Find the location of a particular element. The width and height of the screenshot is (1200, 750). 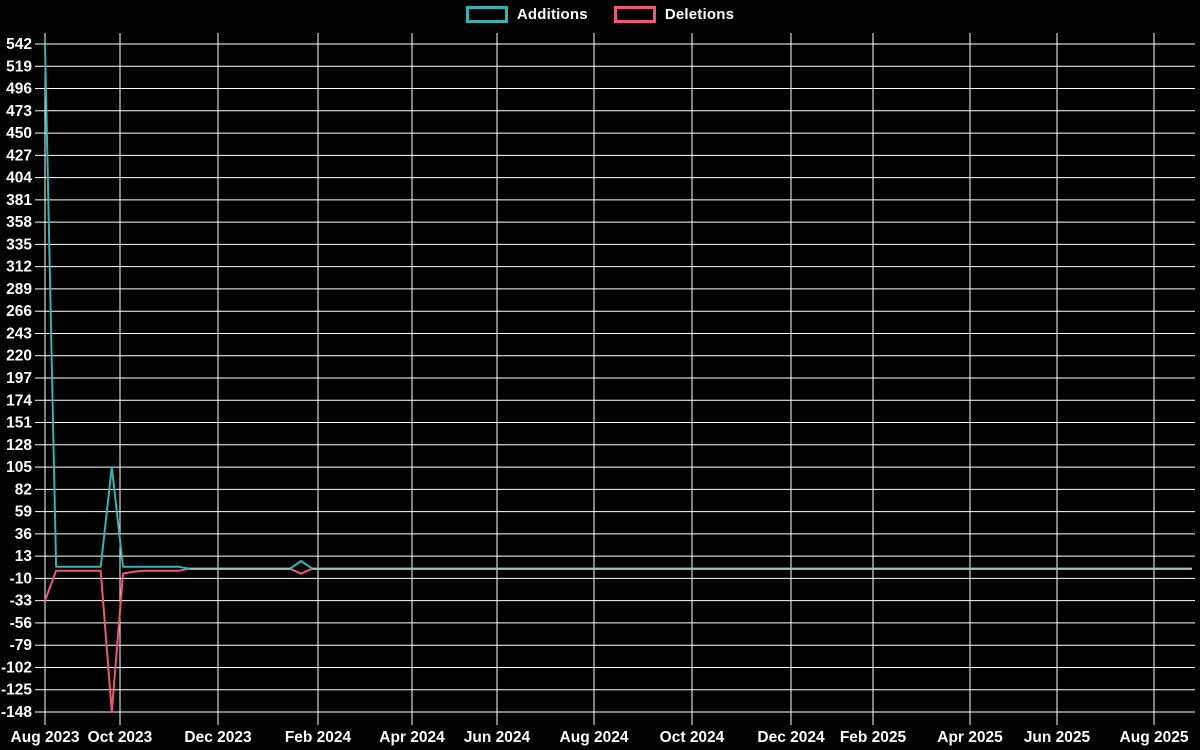

y-tick-label: 266 is located at coordinates (19, 311).